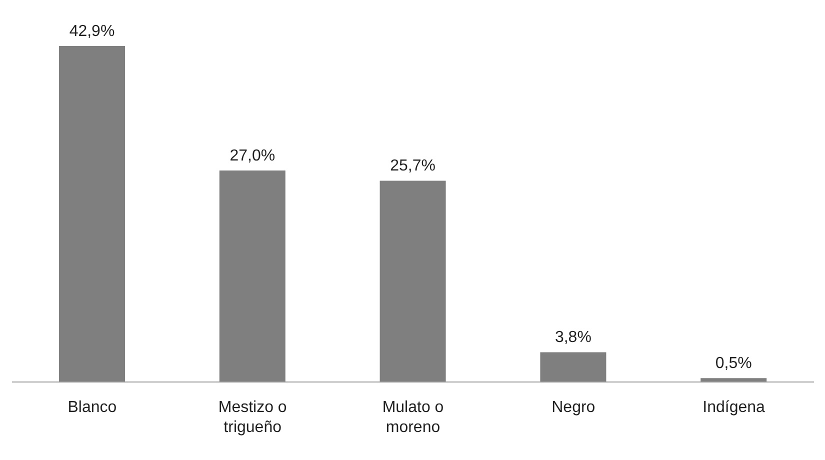 The width and height of the screenshot is (825, 460). I want to click on x-tick-label: Indígena, so click(734, 407).